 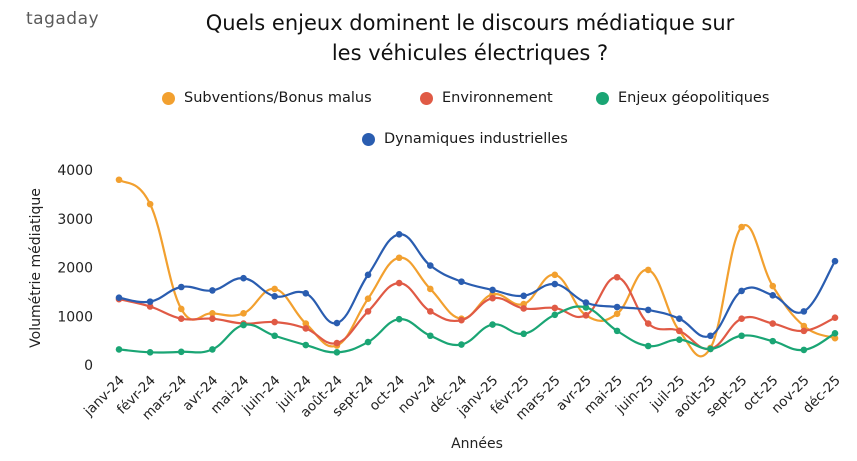 I want to click on chart-title-line-2: les véhicules électriques ?, so click(x=470, y=53).